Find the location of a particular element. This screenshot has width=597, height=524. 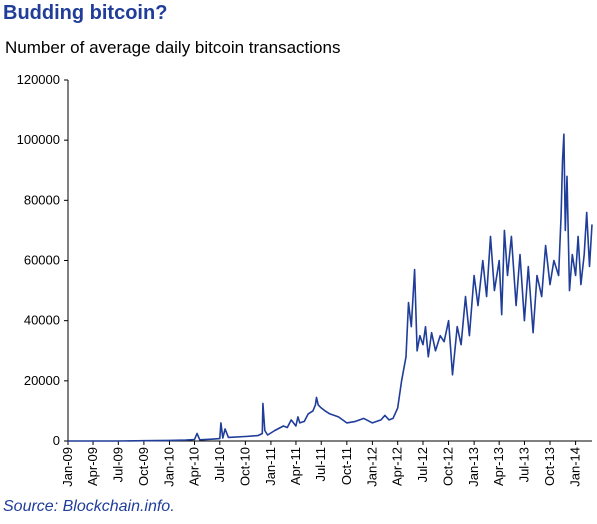

x-tick-label: Jan-14 is located at coordinates (575, 467).